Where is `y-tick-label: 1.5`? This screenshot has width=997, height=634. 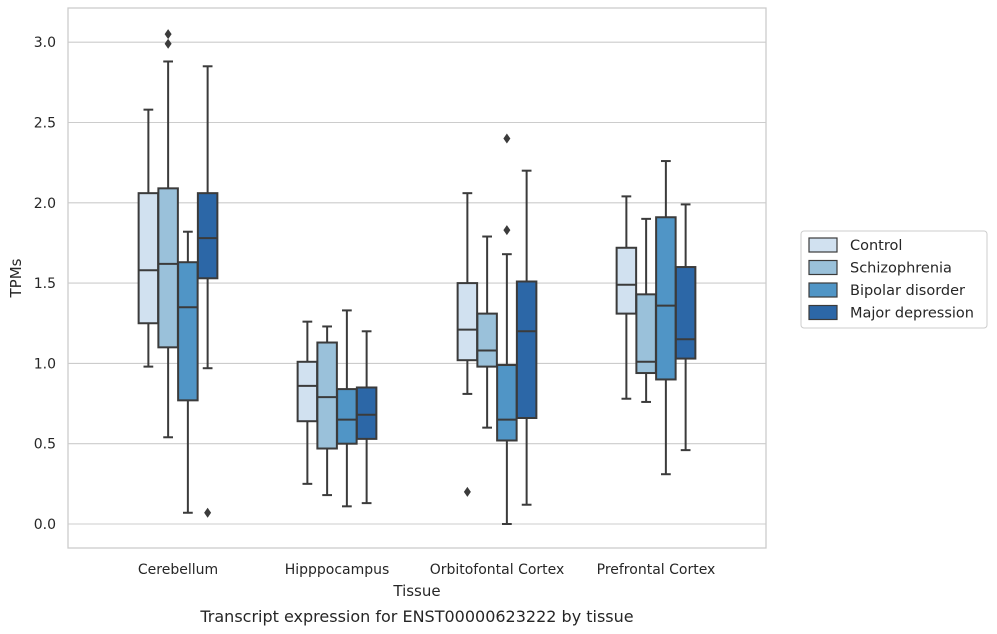 y-tick-label: 1.5 is located at coordinates (45, 284).